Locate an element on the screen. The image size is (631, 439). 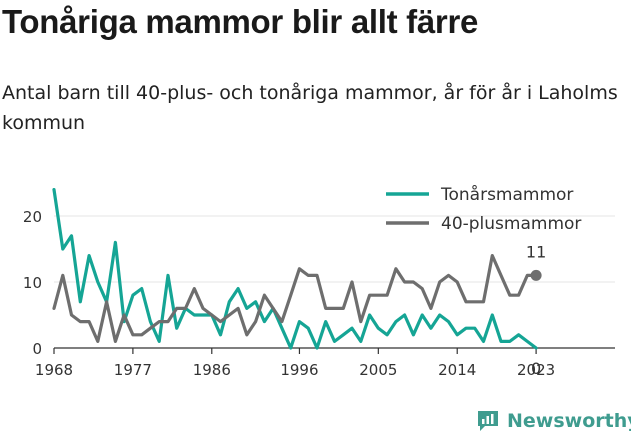
series-end-label: 0 is located at coordinates (536, 368).